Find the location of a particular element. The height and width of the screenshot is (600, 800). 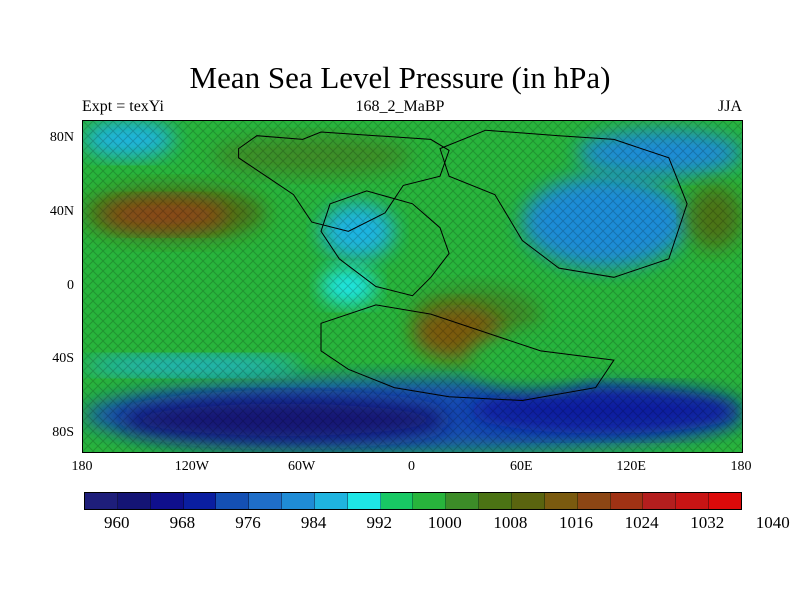

colorbar-label: 1024 is located at coordinates (641, 522).